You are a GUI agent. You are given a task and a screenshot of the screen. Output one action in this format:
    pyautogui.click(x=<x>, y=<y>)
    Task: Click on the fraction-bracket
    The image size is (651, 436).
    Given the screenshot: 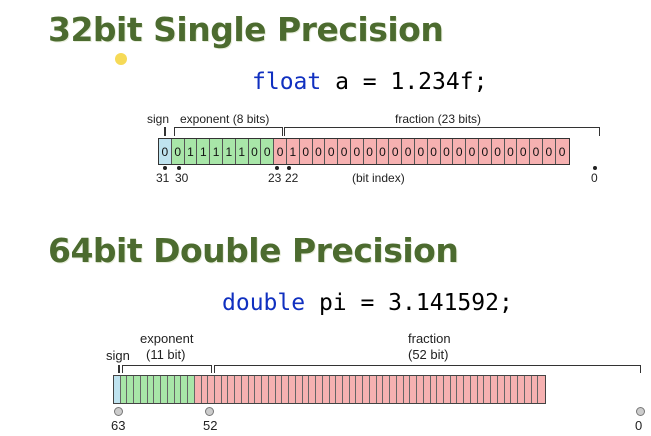 What is the action you would take?
    pyautogui.click(x=442, y=131)
    